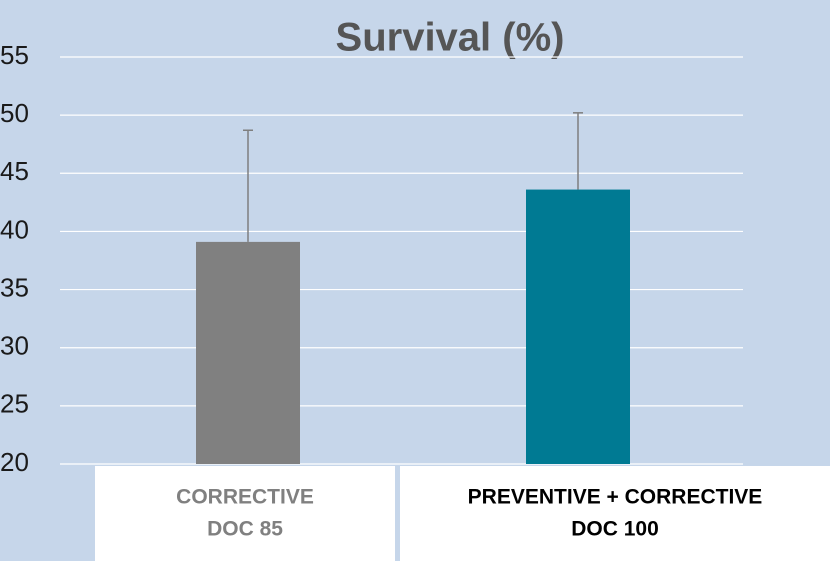 This screenshot has height=561, width=830. What do you see at coordinates (14, 229) in the screenshot?
I see `y-tick-label: 40` at bounding box center [14, 229].